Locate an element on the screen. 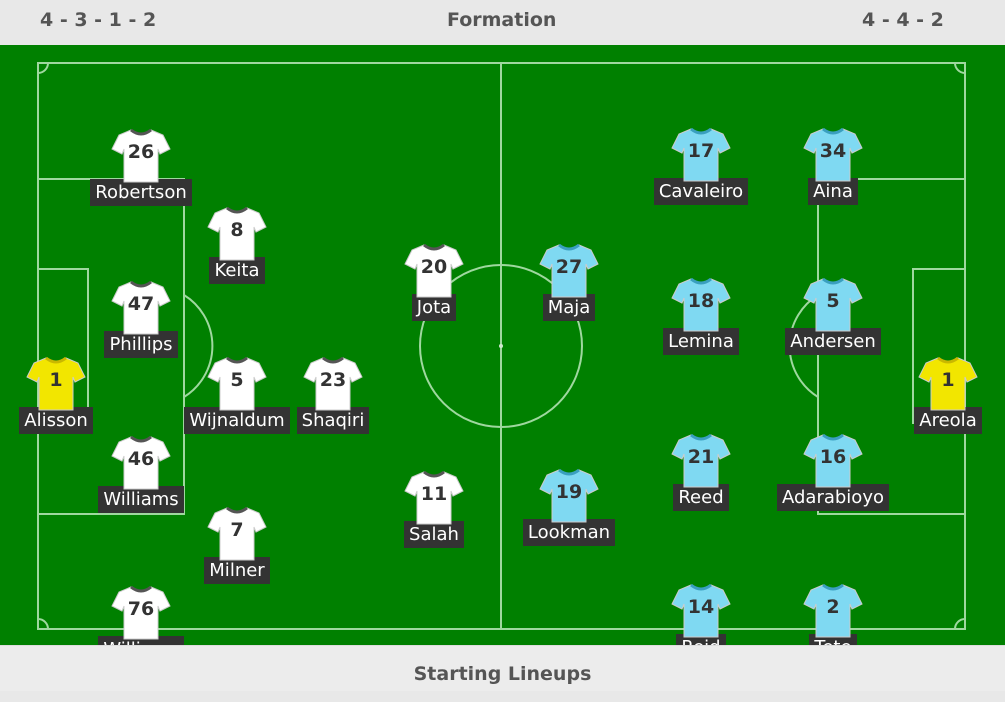 This screenshot has width=1005, height=702. player-home: 11 Salah is located at coordinates (434, 508).